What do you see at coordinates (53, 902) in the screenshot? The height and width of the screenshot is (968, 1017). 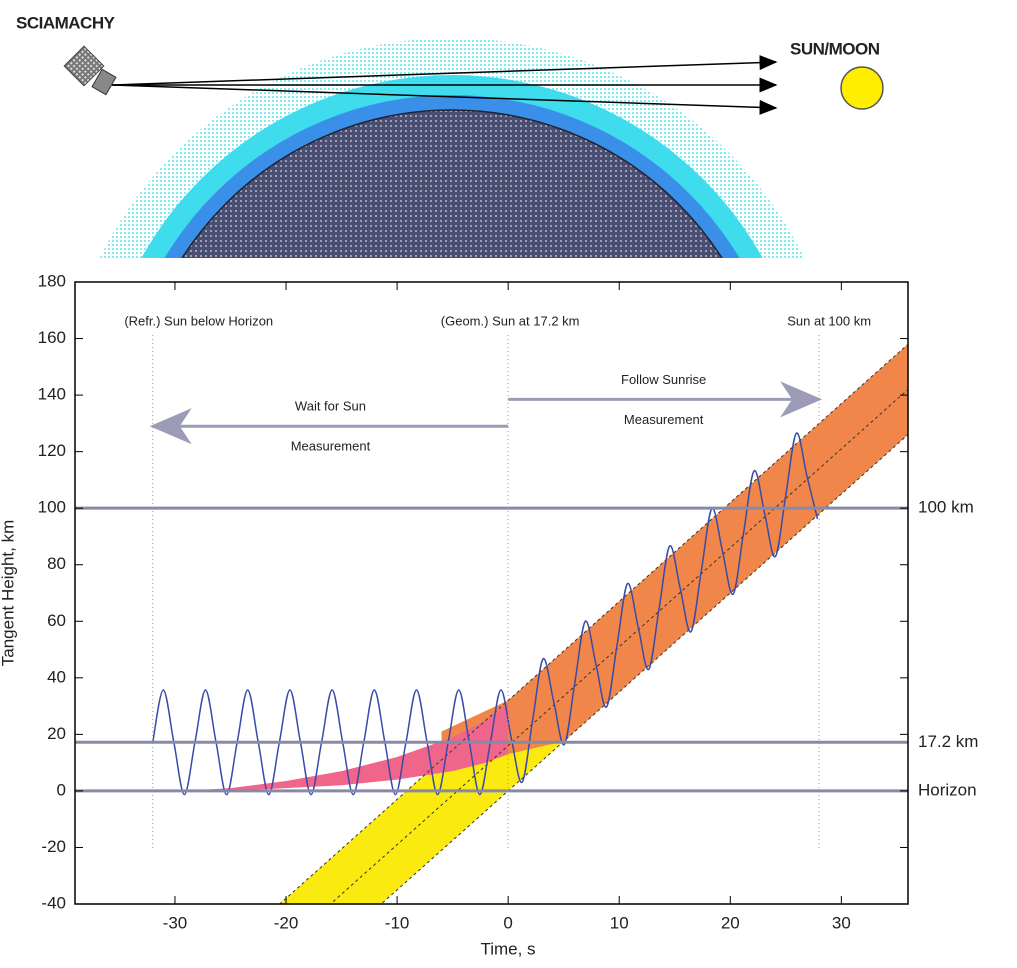 I see `y-tick-label: -40` at bounding box center [53, 902].